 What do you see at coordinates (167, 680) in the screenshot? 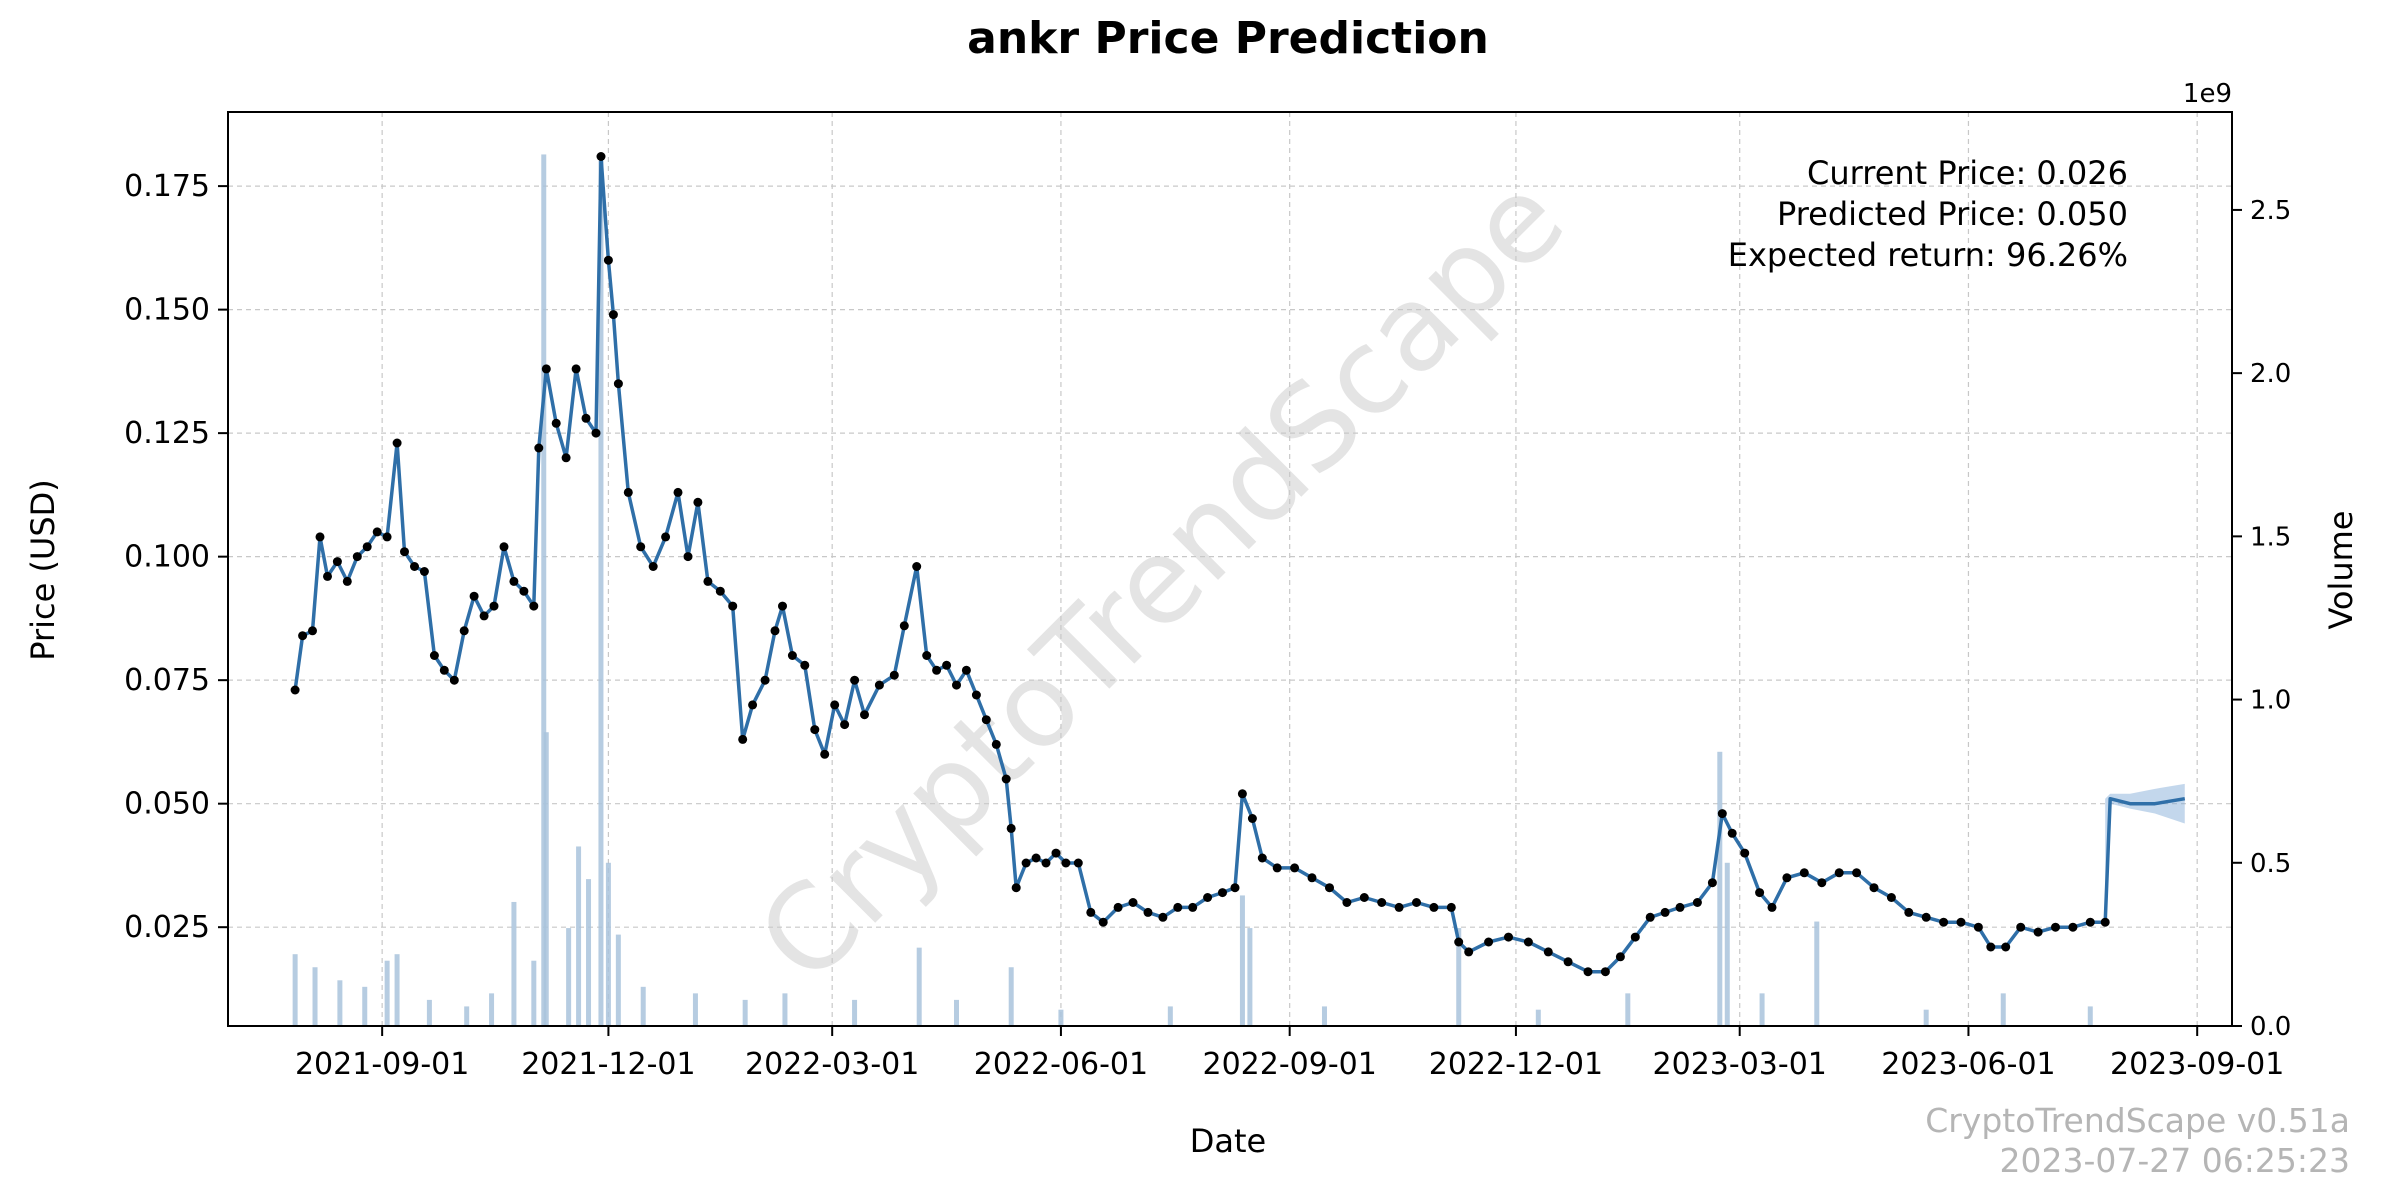
I see `y-tick-label: 0.075` at bounding box center [167, 680].